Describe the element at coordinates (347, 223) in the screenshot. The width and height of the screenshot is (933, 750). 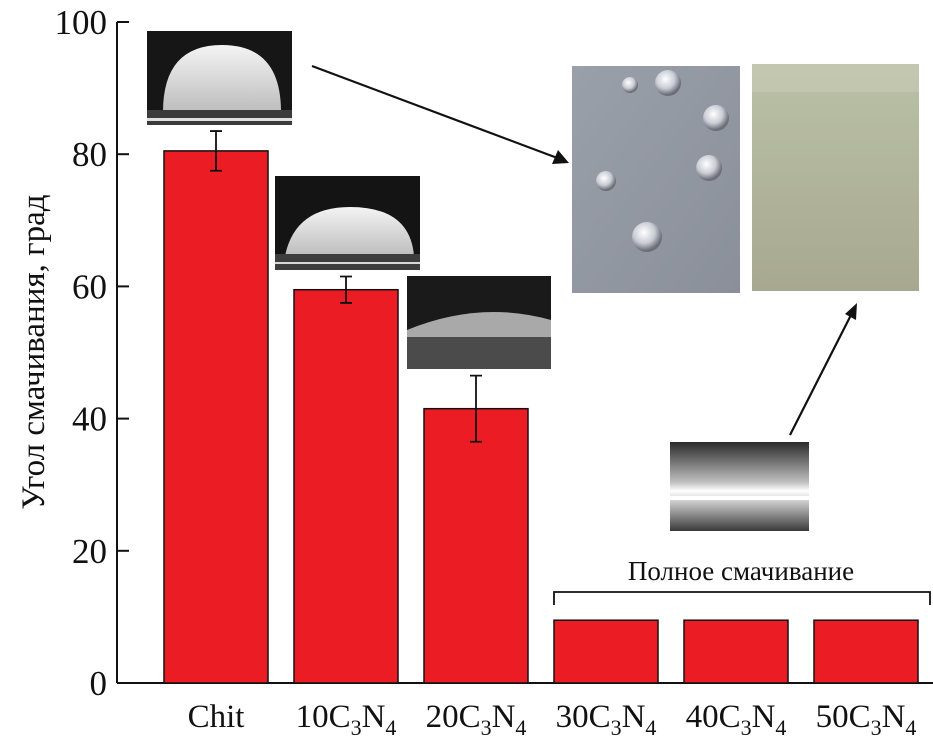
I see `droplet-photo-10c3n4` at that location.